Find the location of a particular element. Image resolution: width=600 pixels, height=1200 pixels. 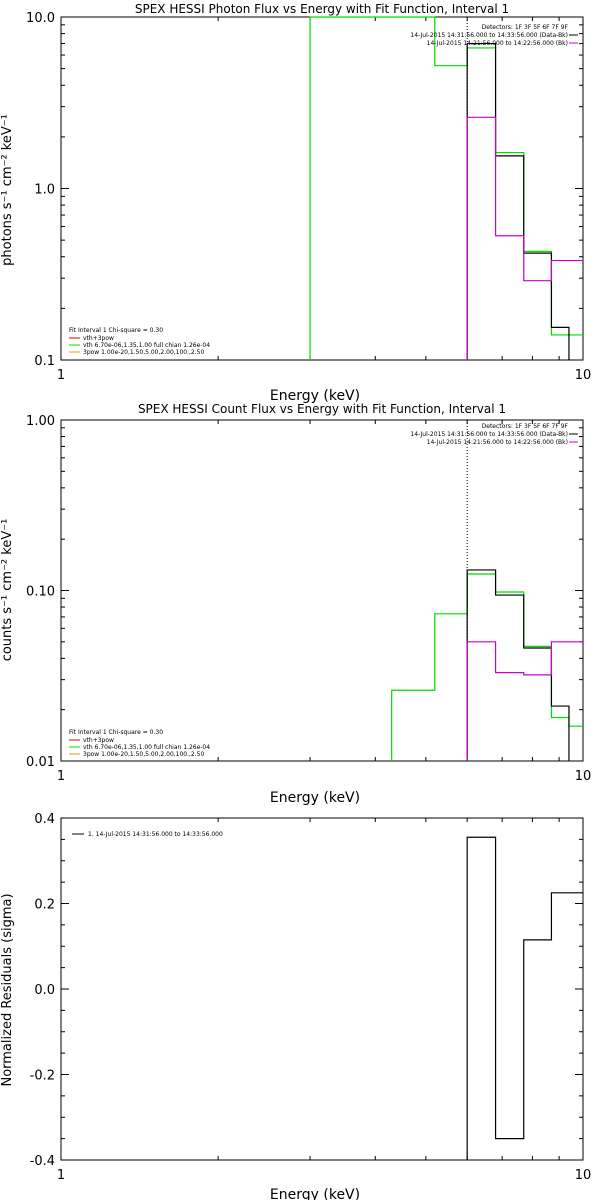

count-series is located at coordinates (487, 590).